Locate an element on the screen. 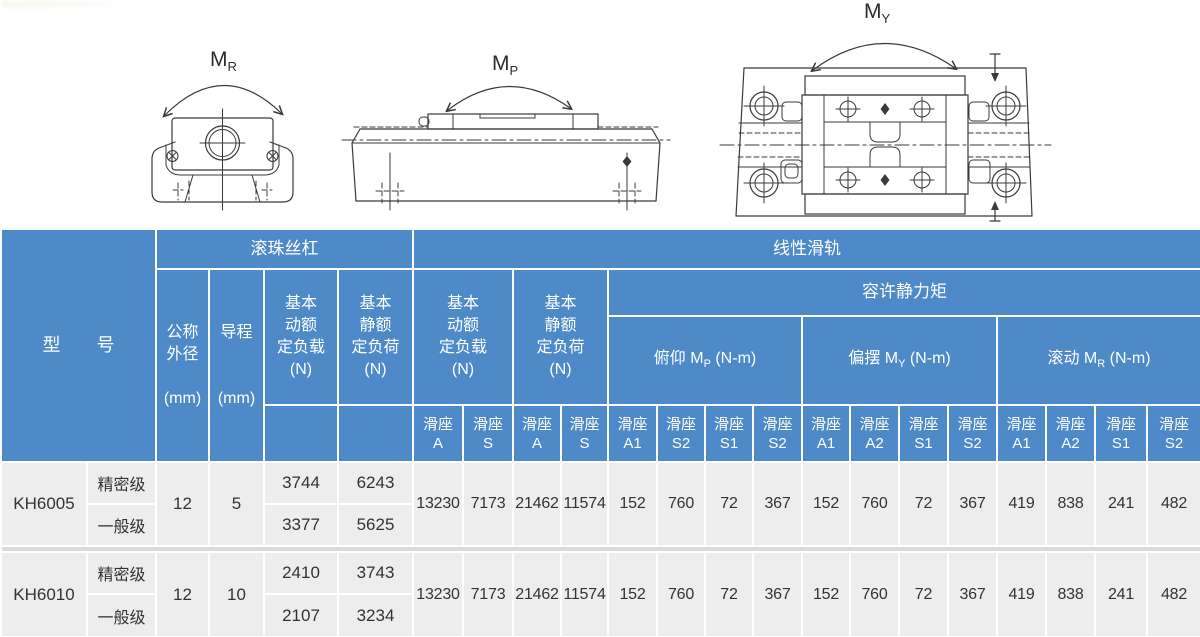  moment-subscript: R is located at coordinates (232, 67).